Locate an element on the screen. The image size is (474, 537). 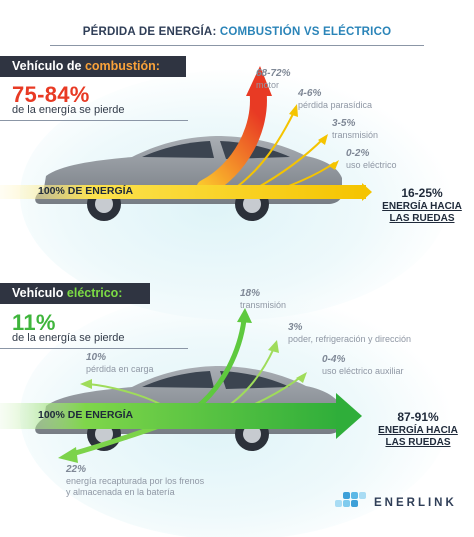
combustion-energy-bar is located at coordinates (186, 192).